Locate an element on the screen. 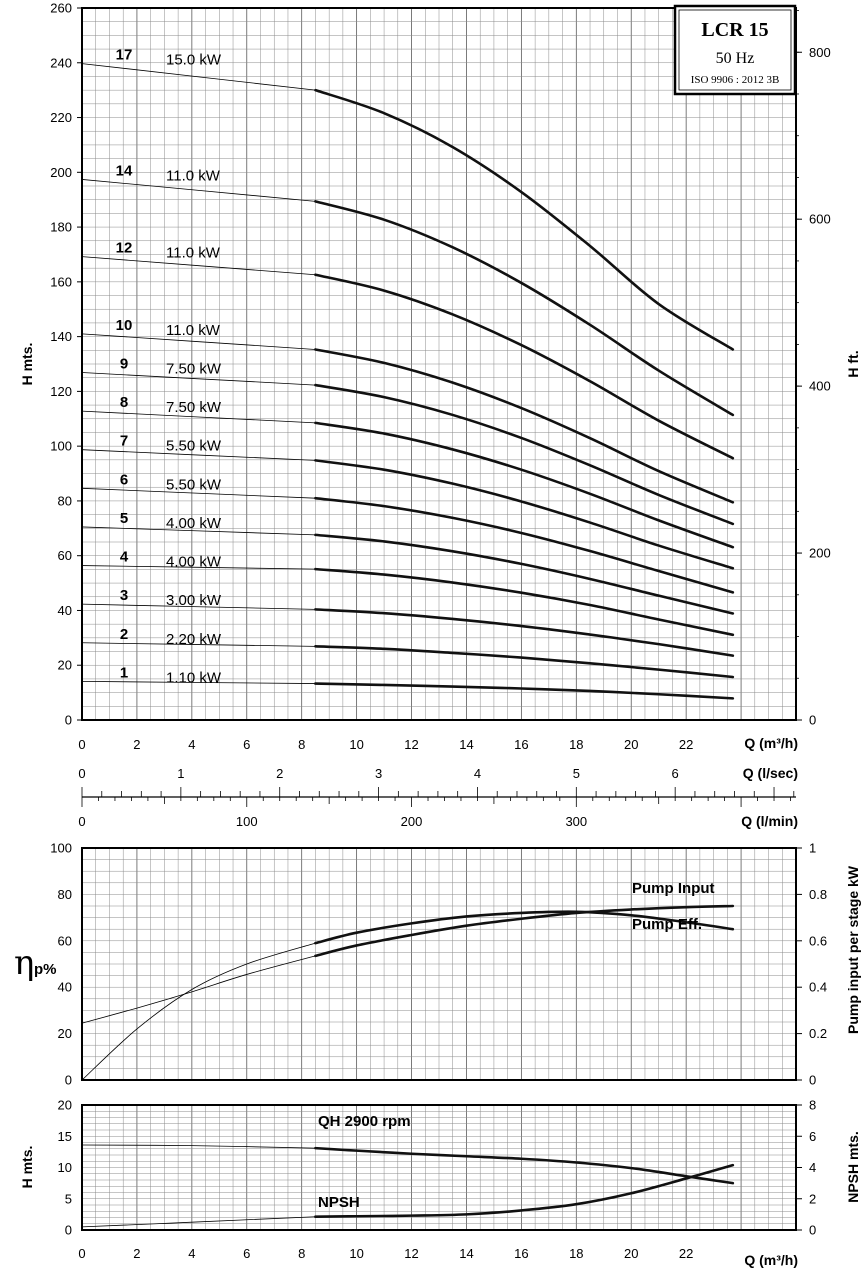 The width and height of the screenshot is (864, 1271). motor-power-label: 3.00 kW is located at coordinates (194, 600).